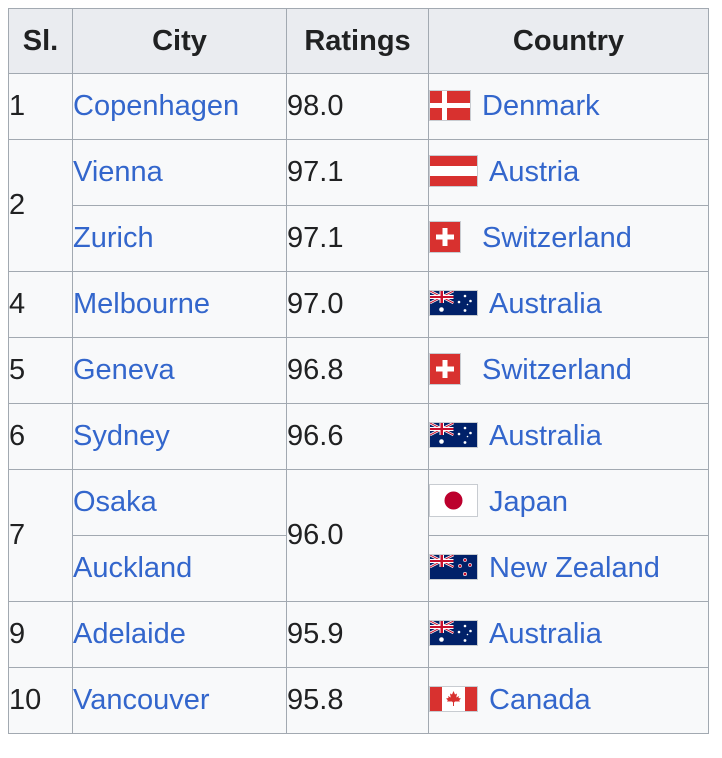 The height and width of the screenshot is (758, 722). What do you see at coordinates (453, 171) in the screenshot?
I see `austria-flag-icon` at bounding box center [453, 171].